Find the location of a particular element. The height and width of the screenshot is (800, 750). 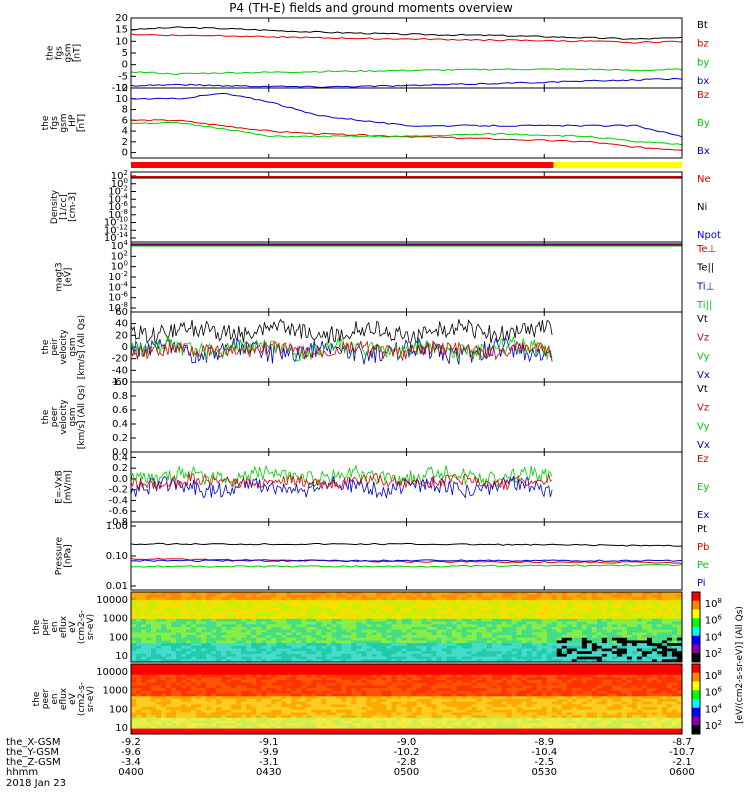

colorbar-tick-label-0-2: 104 is located at coordinates (714, 636).